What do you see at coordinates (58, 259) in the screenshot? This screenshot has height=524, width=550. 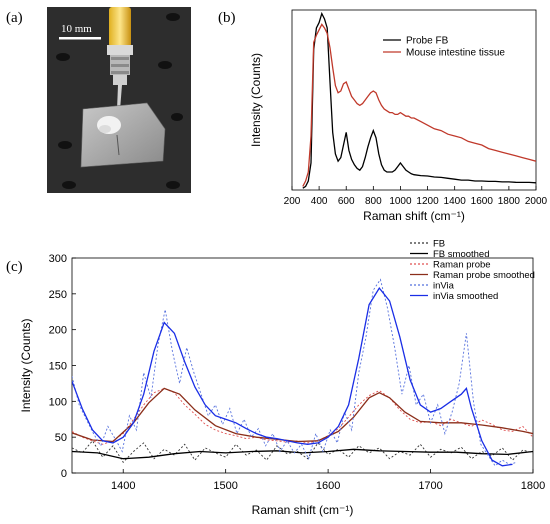 I see `y-tick-label: 300` at bounding box center [58, 259].